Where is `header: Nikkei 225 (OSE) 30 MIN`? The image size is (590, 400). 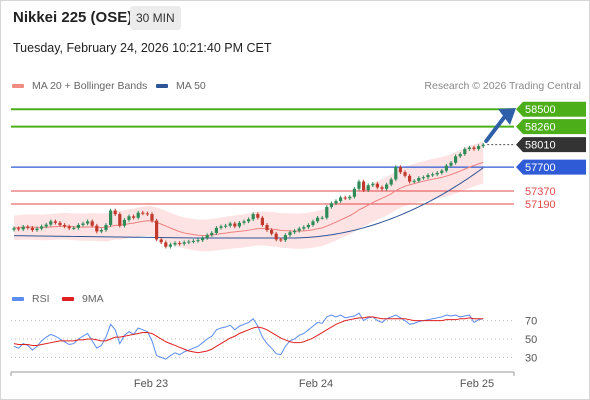 header: Nikkei 225 (OSE) 30 MIN is located at coordinates (295, 18).